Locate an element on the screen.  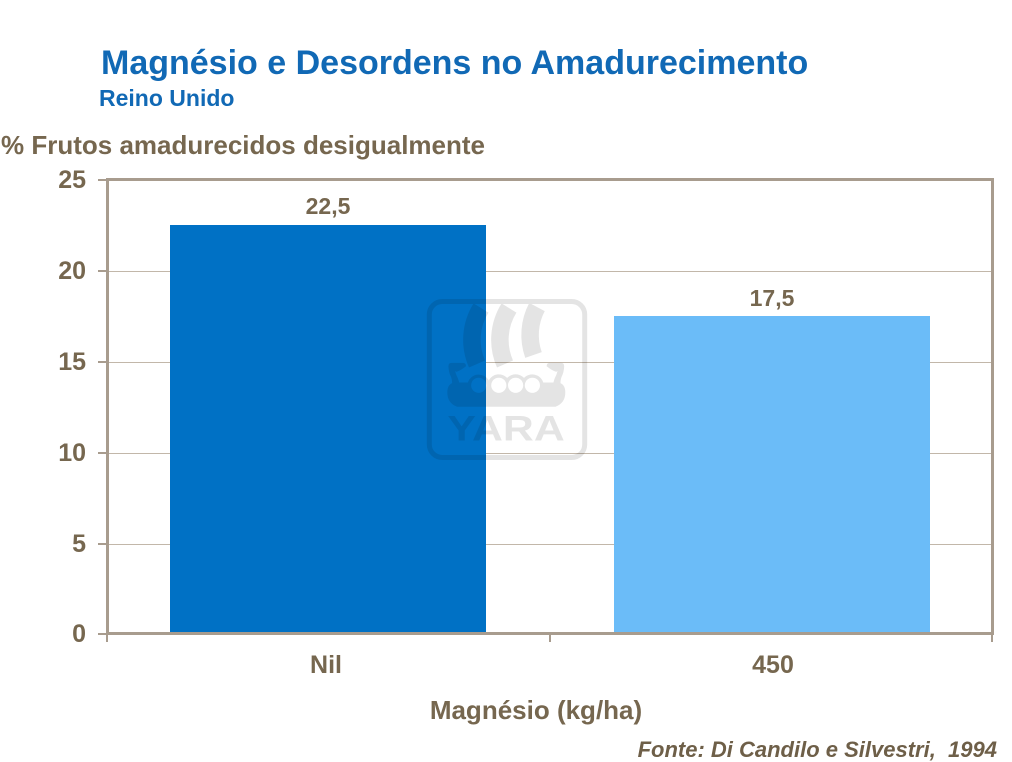
svg-text: YARA is located at coordinates (505, 428).